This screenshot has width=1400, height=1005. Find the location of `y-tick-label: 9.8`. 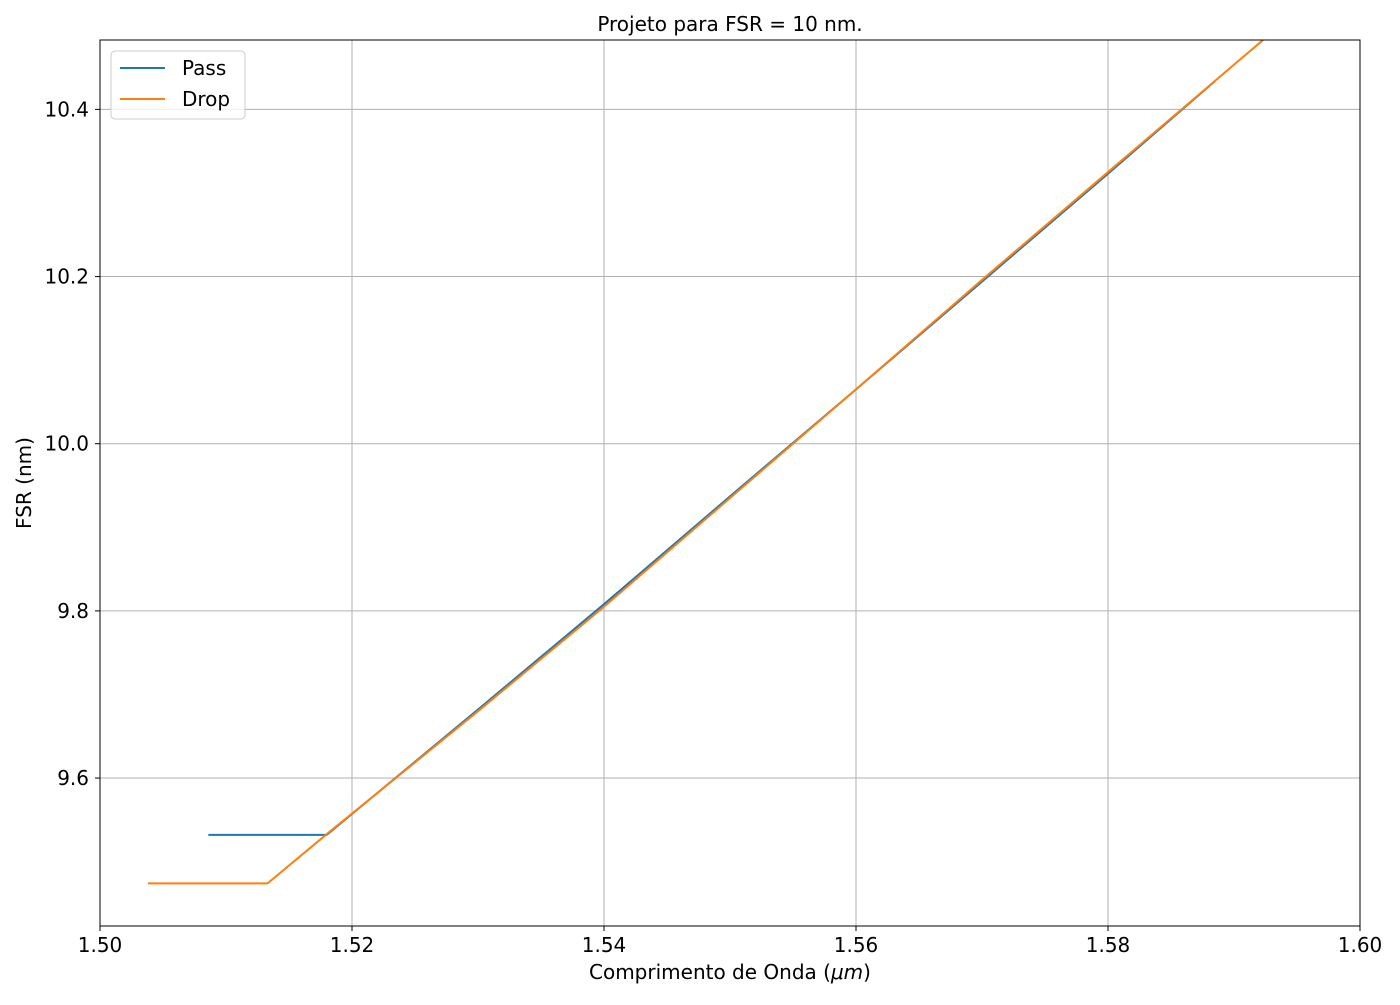

y-tick-label: 9.8 is located at coordinates (73, 611).